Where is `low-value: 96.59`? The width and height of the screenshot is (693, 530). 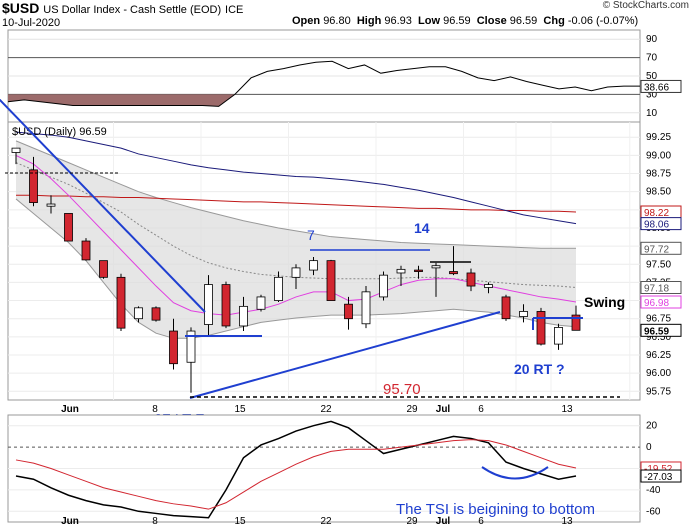 low-value: 96.59 is located at coordinates (457, 21).